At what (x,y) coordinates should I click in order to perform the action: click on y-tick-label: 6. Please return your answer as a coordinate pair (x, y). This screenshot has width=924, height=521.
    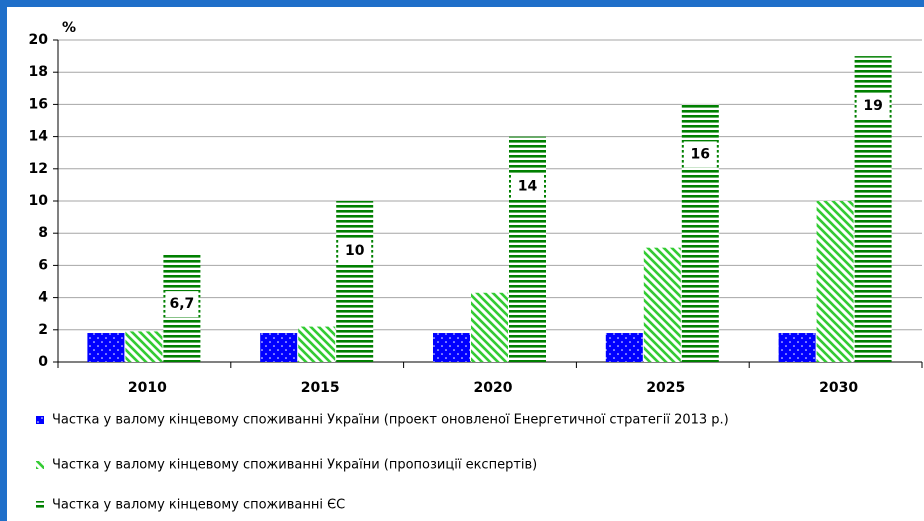
    Looking at the image, I should click on (43, 265).